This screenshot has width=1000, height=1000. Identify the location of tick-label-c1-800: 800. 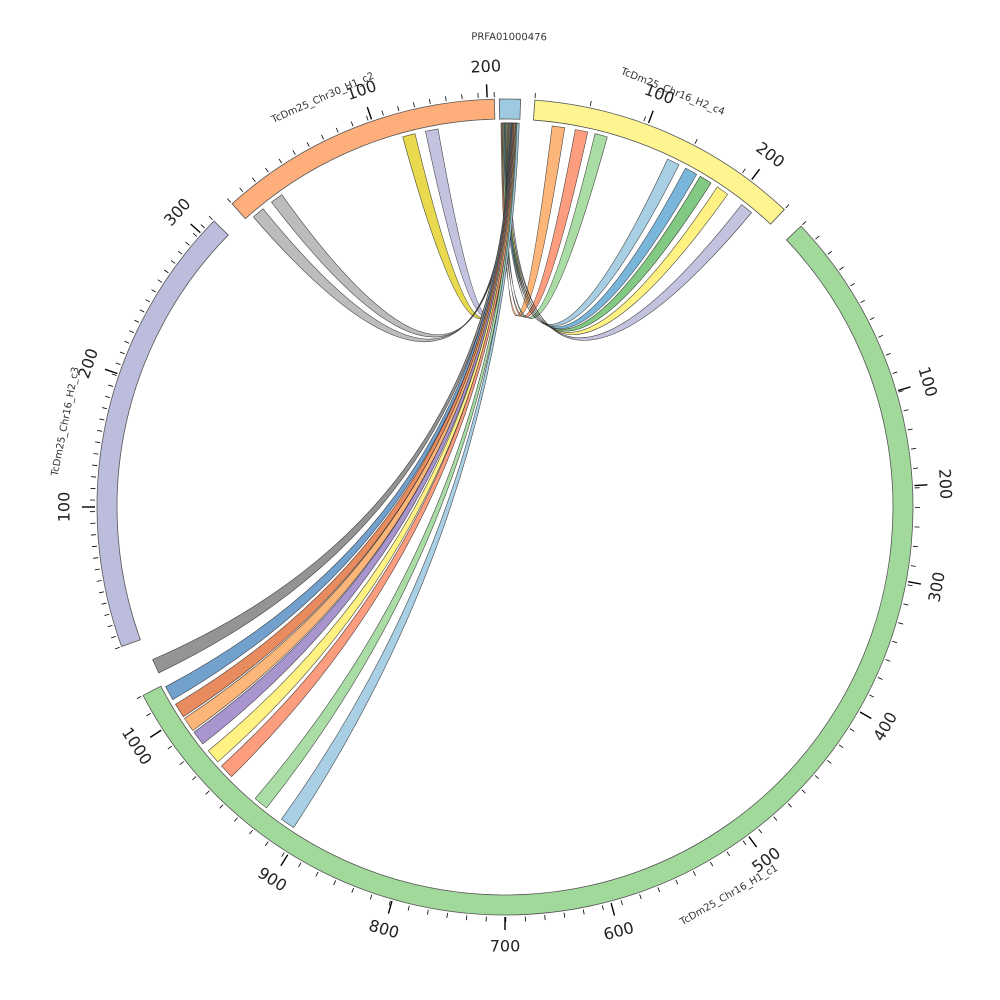
(384, 929).